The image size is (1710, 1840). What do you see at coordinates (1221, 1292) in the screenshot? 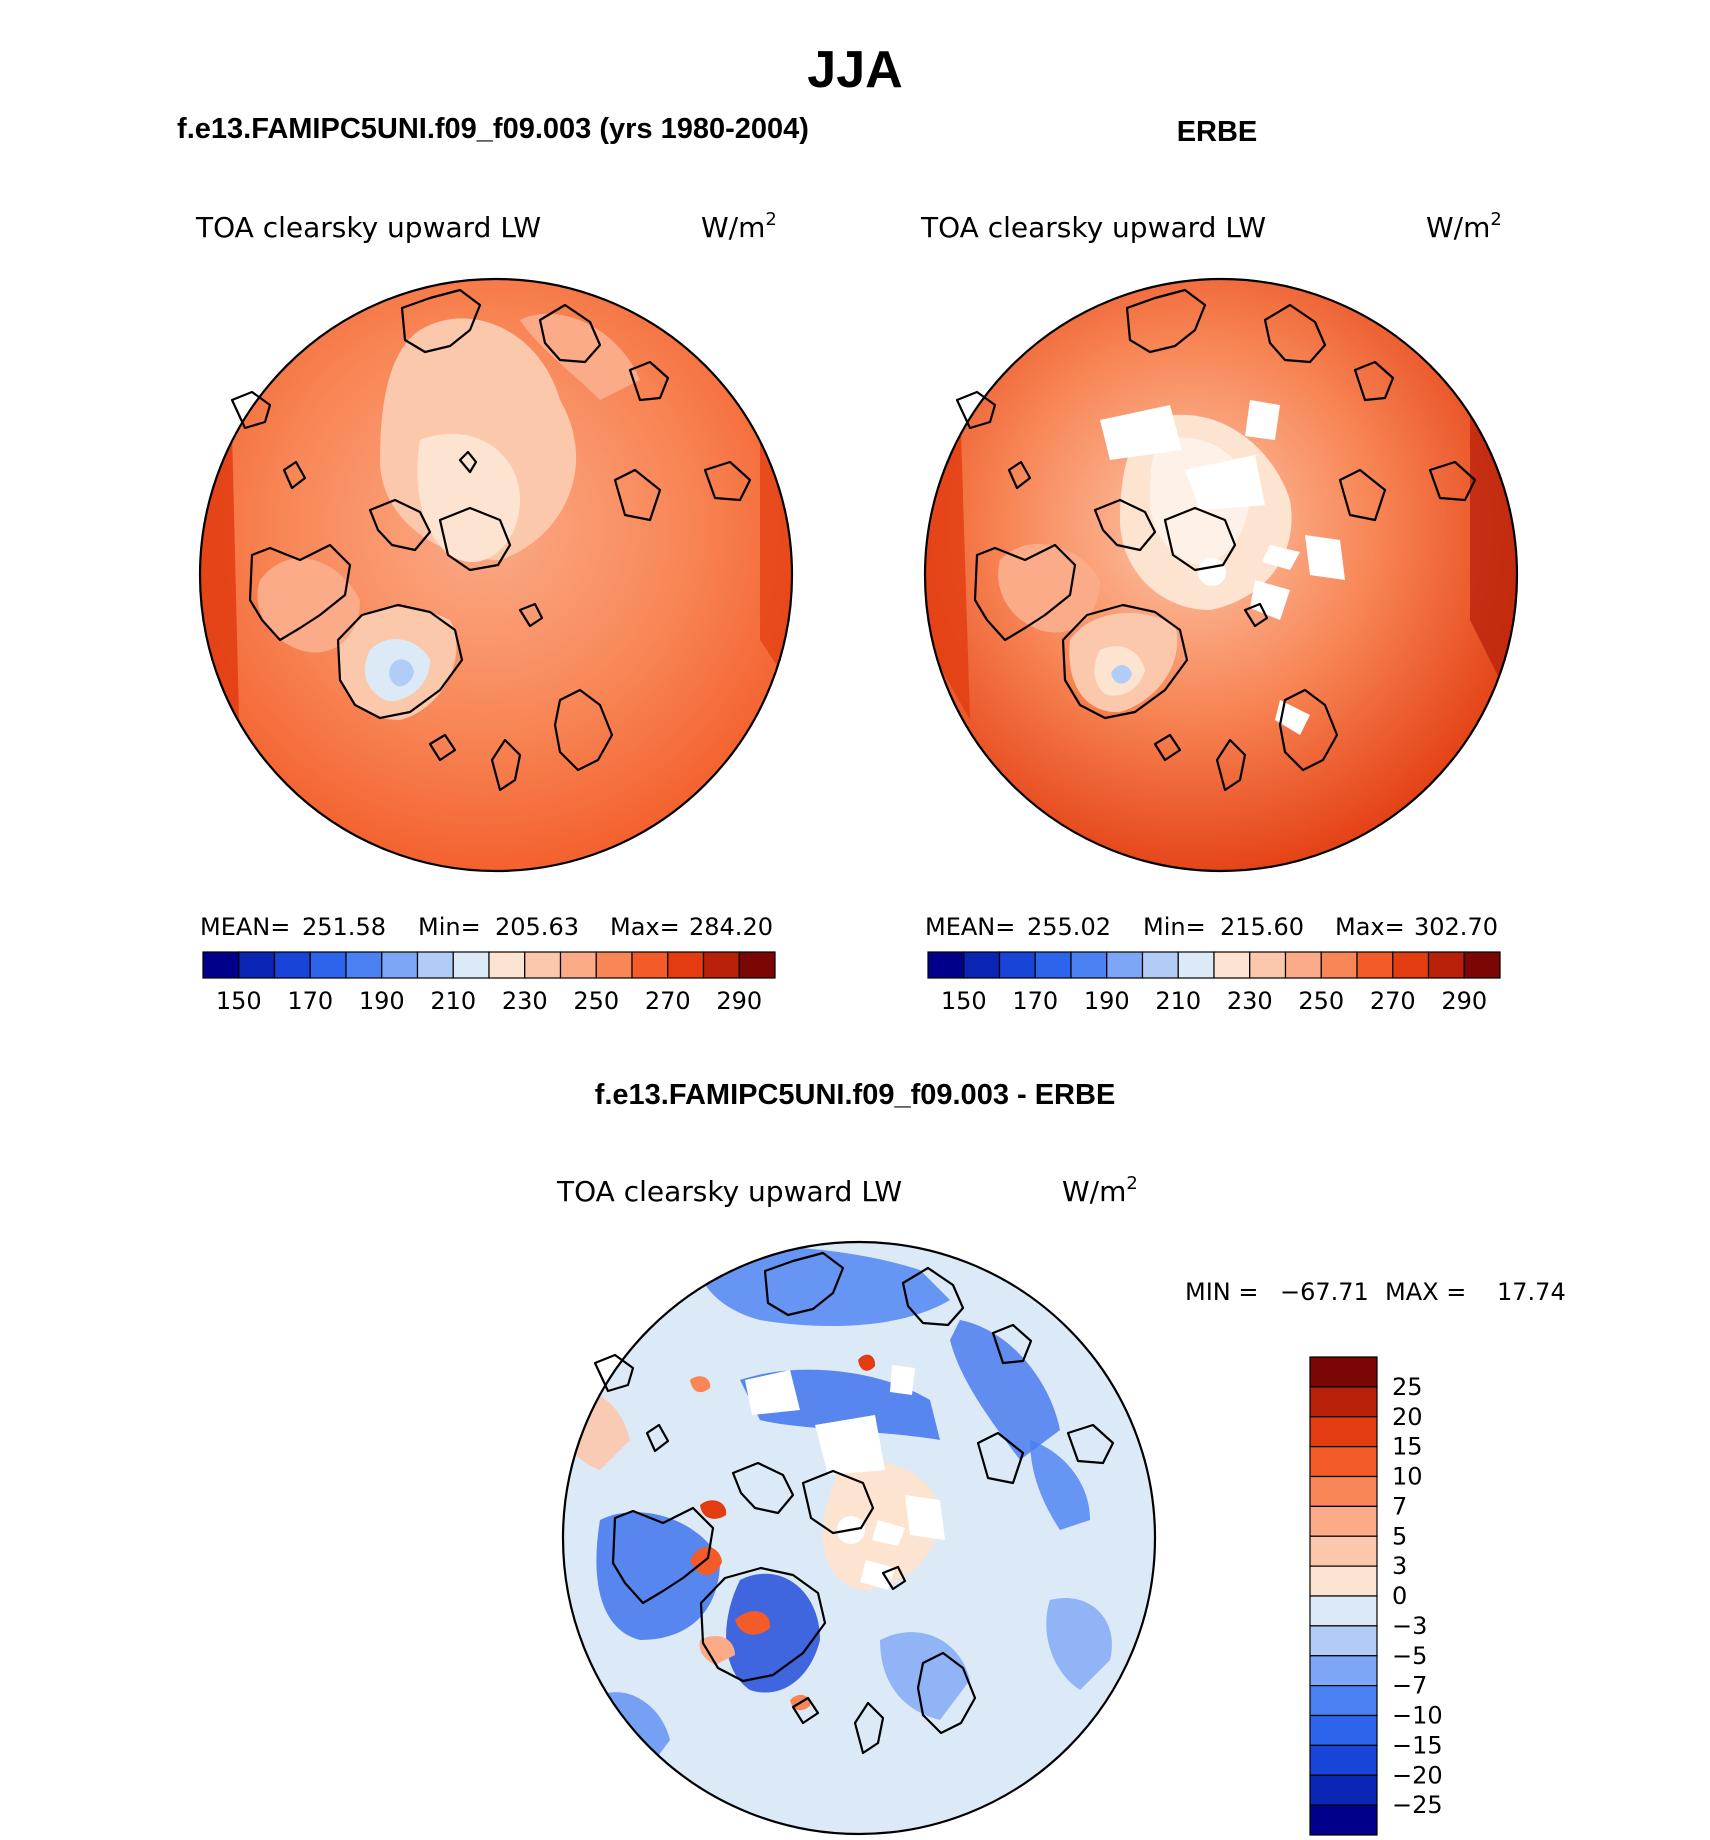
I see `diff-min-label: MIN =` at bounding box center [1221, 1292].